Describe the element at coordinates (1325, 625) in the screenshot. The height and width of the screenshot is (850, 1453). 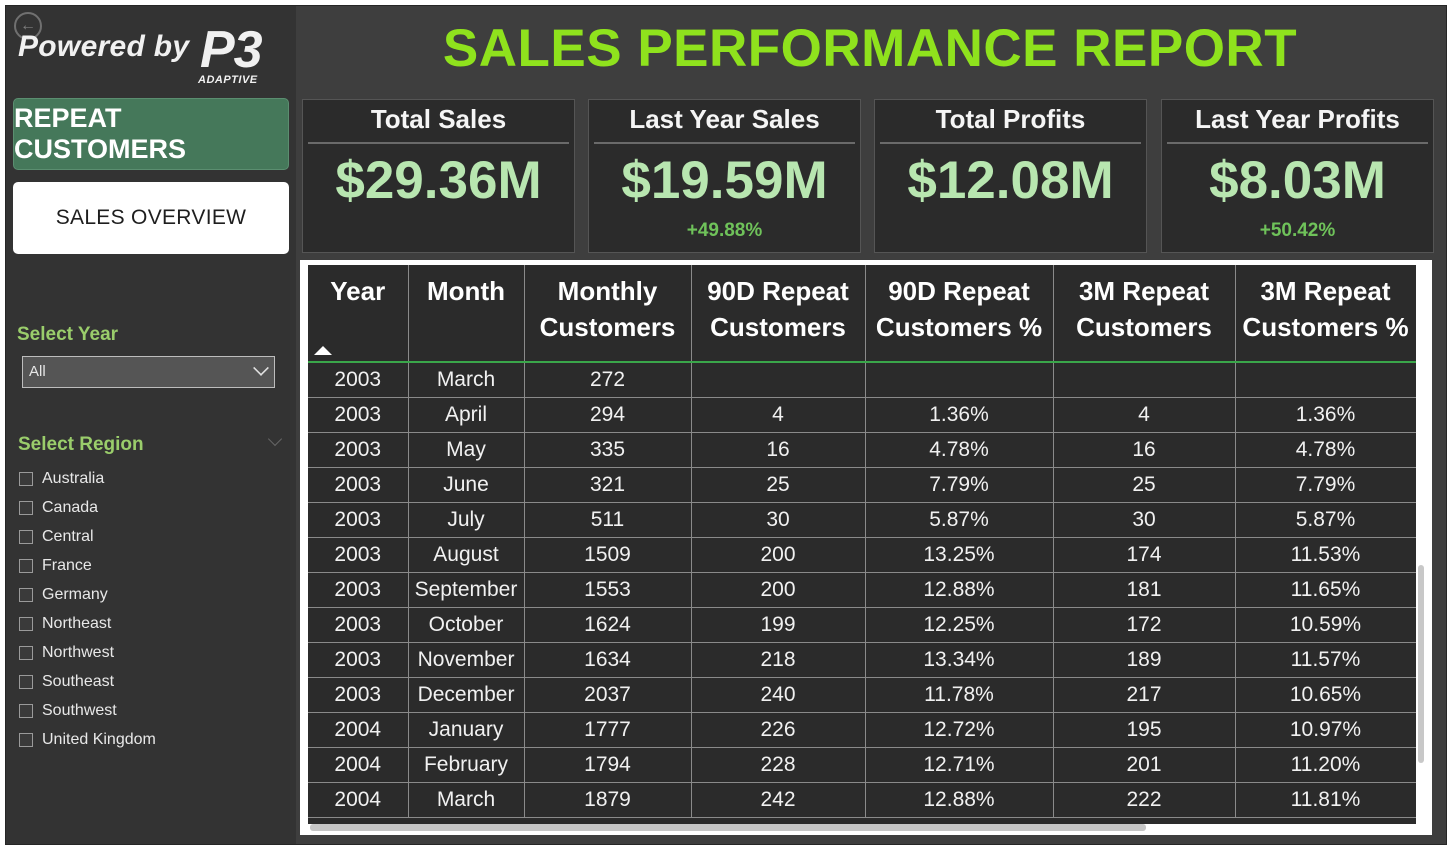
I see `table-cell: 10.59%` at that location.